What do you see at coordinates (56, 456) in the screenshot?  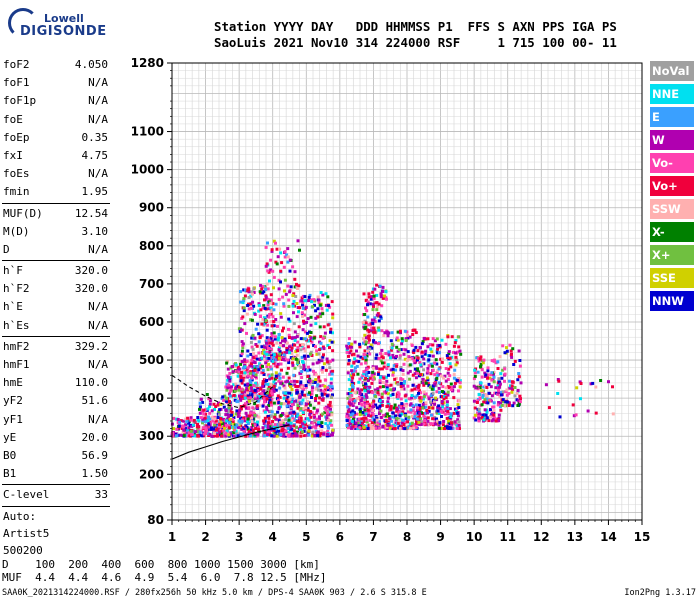 I see `param-row: B0 56.9` at bounding box center [56, 456].